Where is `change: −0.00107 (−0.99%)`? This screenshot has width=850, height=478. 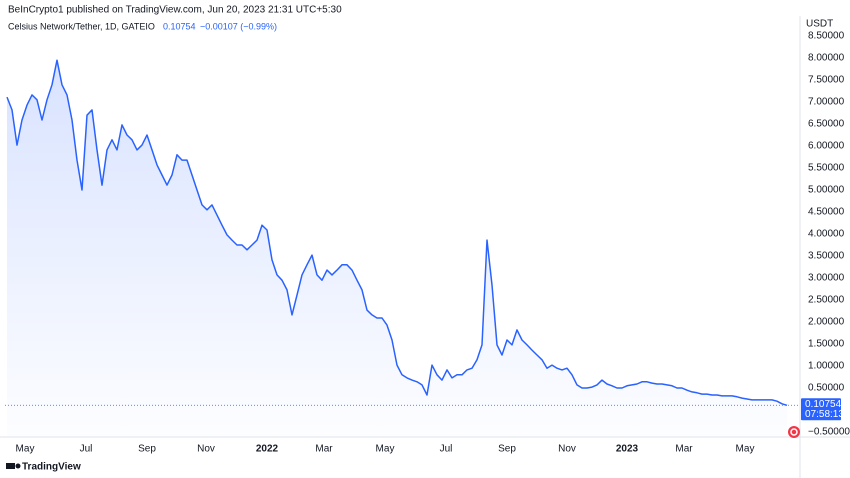
change: −0.00107 (−0.99%) is located at coordinates (238, 26).